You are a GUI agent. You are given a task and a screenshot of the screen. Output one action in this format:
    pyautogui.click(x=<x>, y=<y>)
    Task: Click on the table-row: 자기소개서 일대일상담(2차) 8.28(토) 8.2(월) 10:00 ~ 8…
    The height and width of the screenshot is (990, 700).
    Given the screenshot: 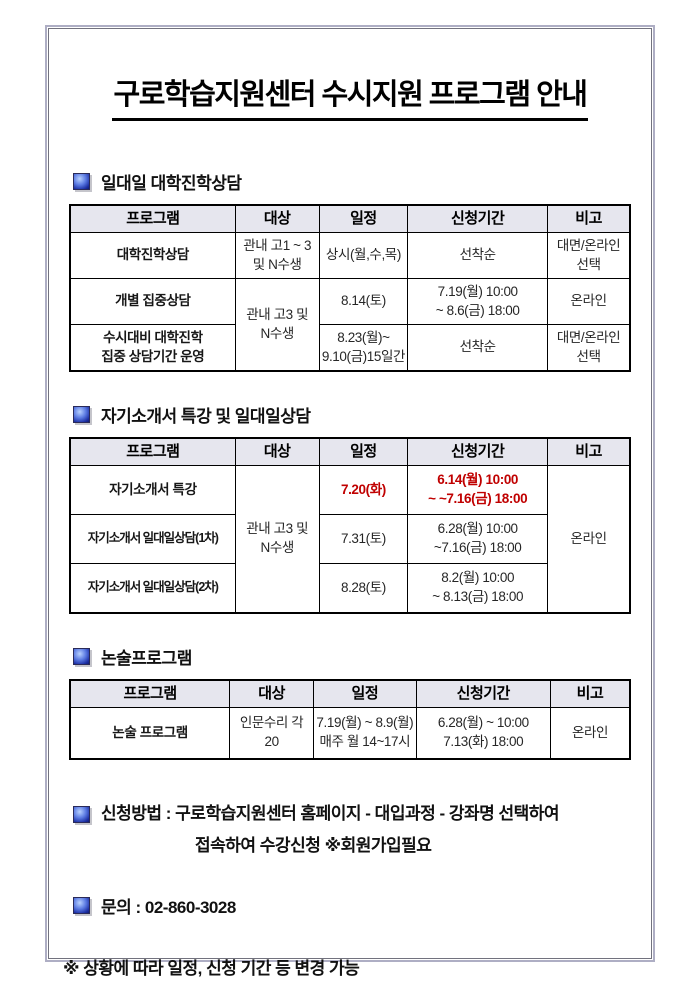 What is the action you would take?
    pyautogui.click(x=349, y=588)
    